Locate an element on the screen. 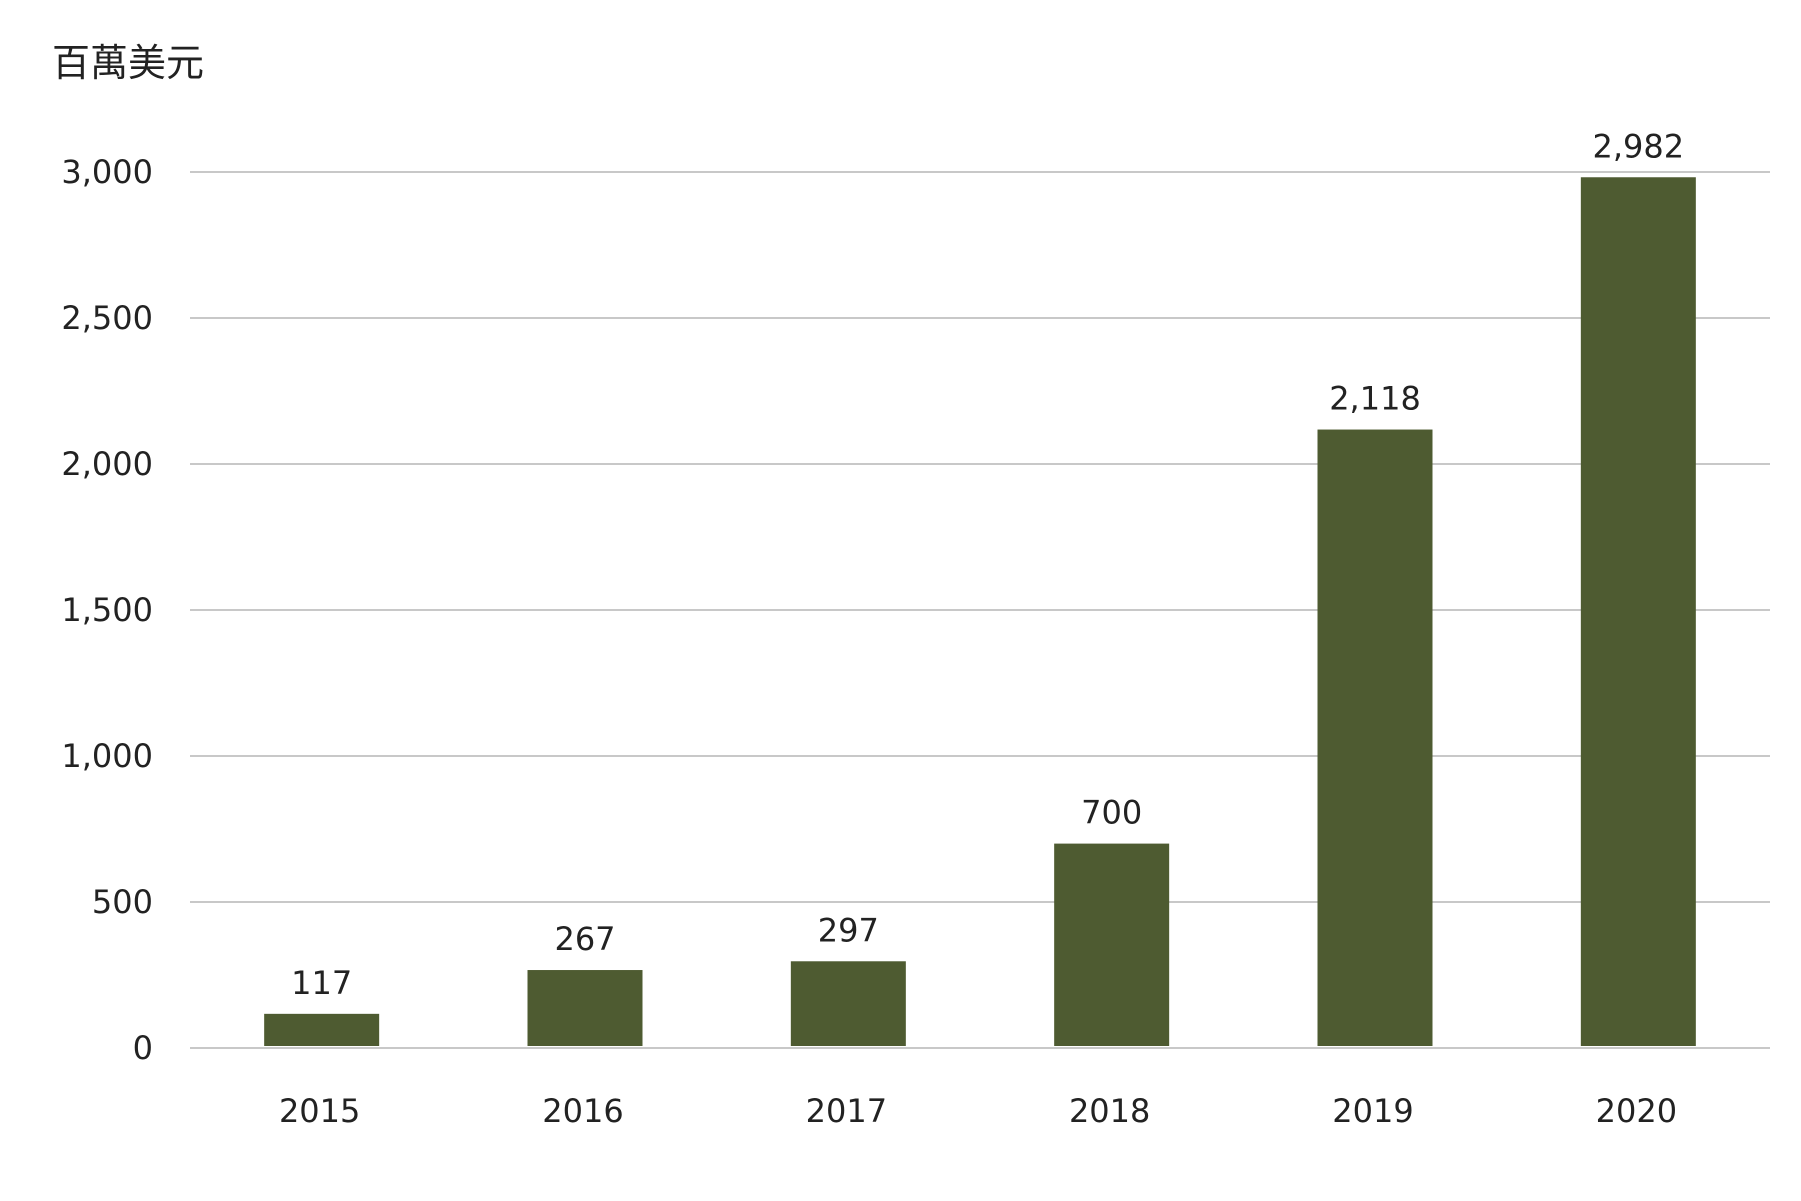 The width and height of the screenshot is (1801, 1201). y-axis-ticks: 0 500 1,000 1,500 2,000 2,500 3,000 is located at coordinates (107, 610).